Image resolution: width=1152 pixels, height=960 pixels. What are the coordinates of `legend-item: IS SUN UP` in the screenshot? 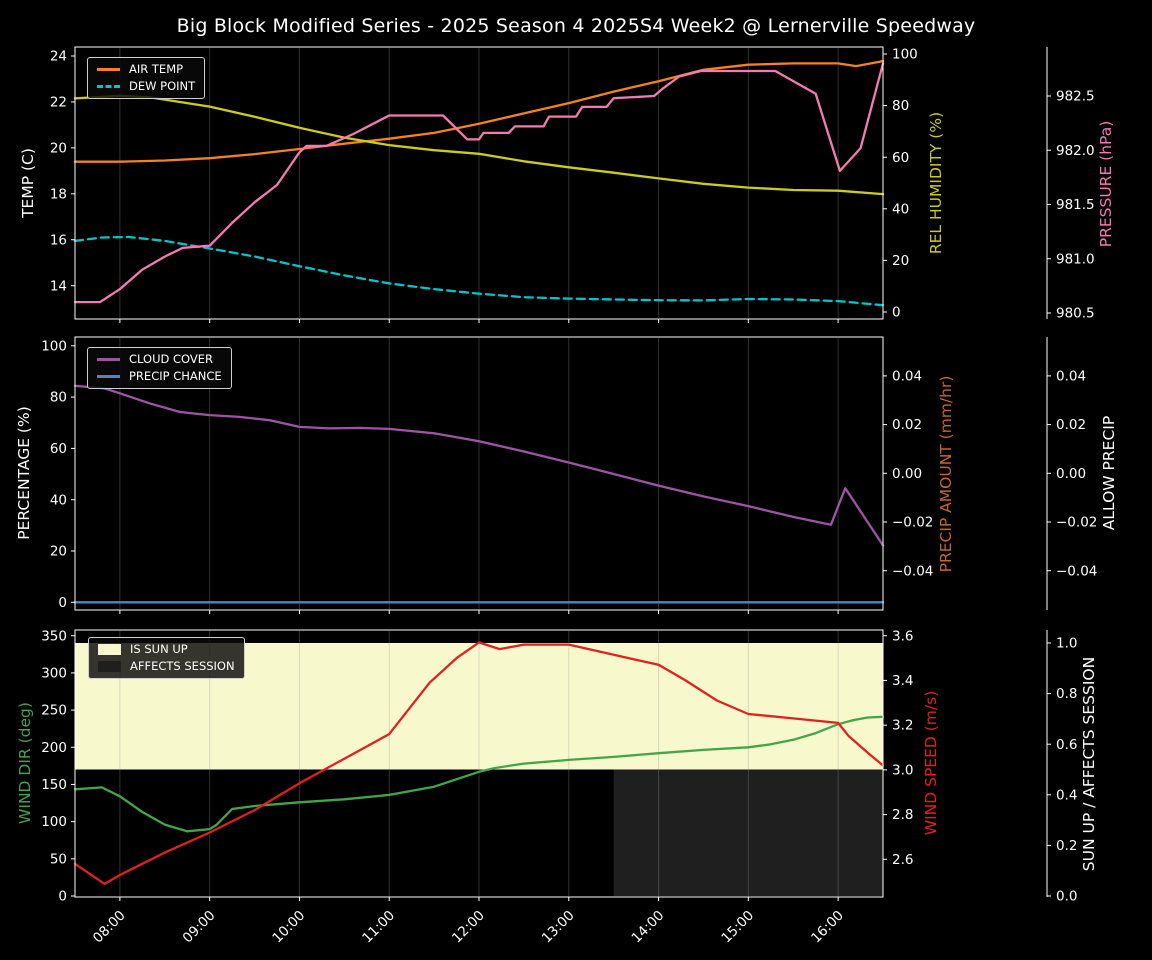 It's located at (166, 649).